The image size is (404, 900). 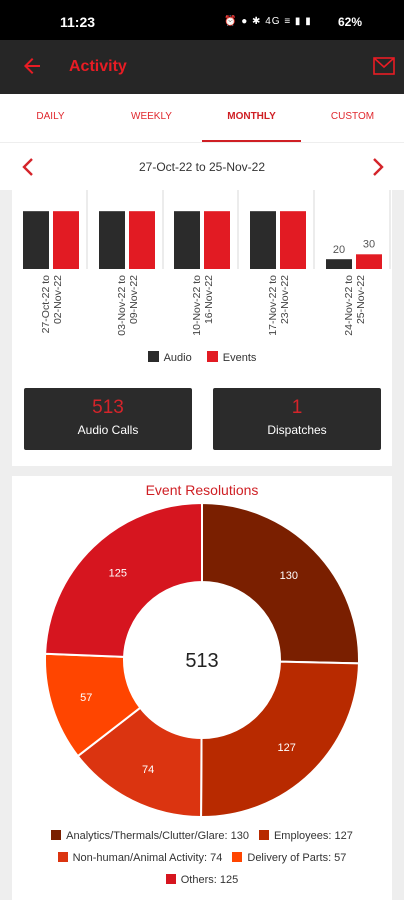 I want to click on data-label-audio: 20, so click(x=339, y=250).